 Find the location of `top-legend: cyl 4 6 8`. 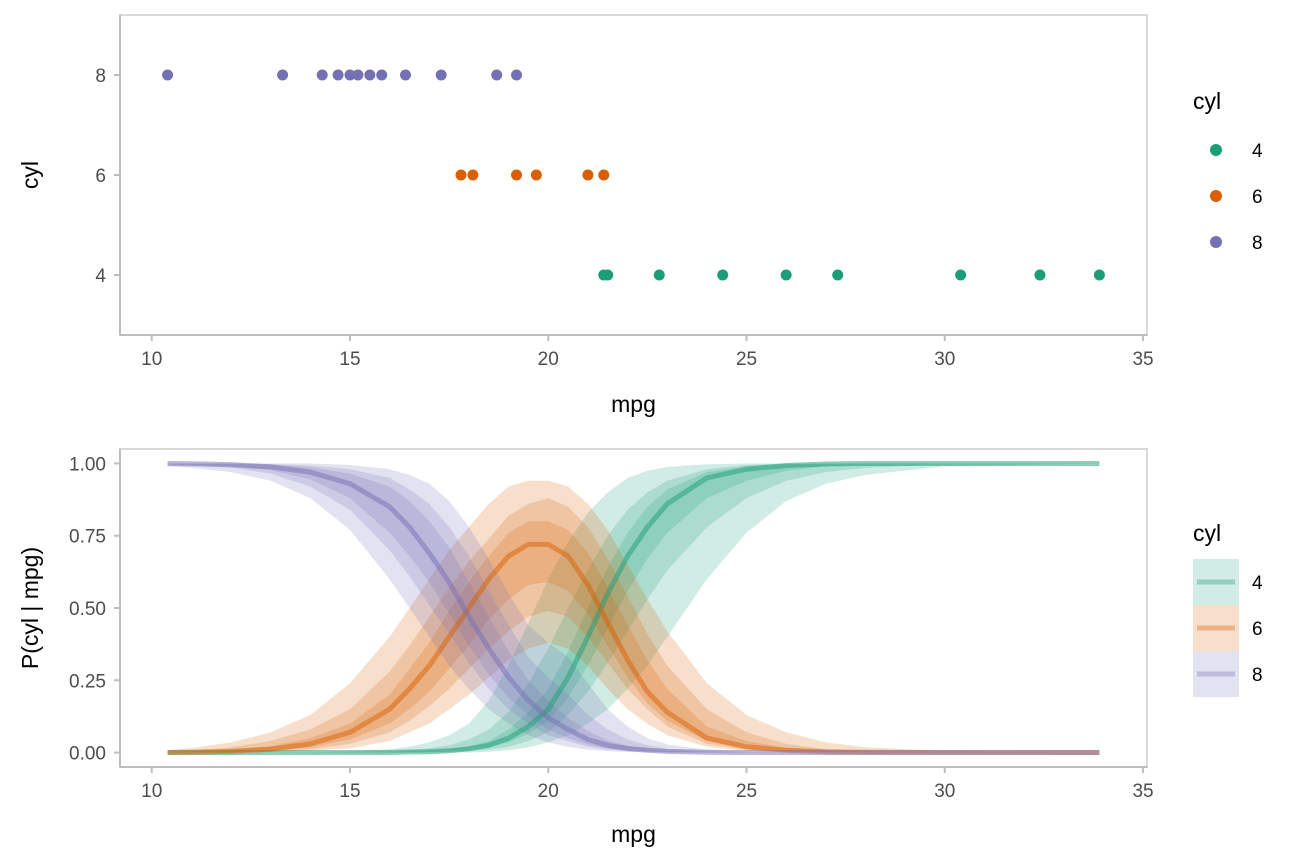

top-legend: cyl 4 6 8 is located at coordinates (1228, 171).